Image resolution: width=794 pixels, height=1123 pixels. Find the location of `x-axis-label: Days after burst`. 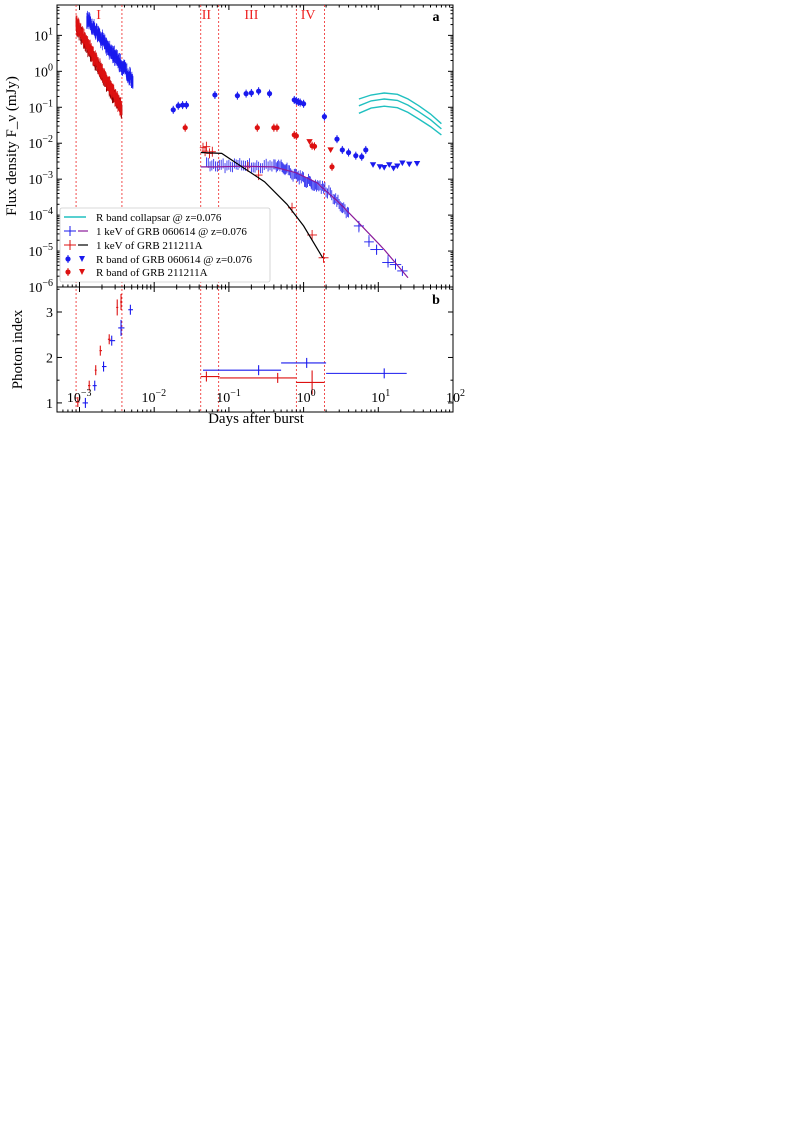

x-axis-label: Days after burst is located at coordinates (256, 419).